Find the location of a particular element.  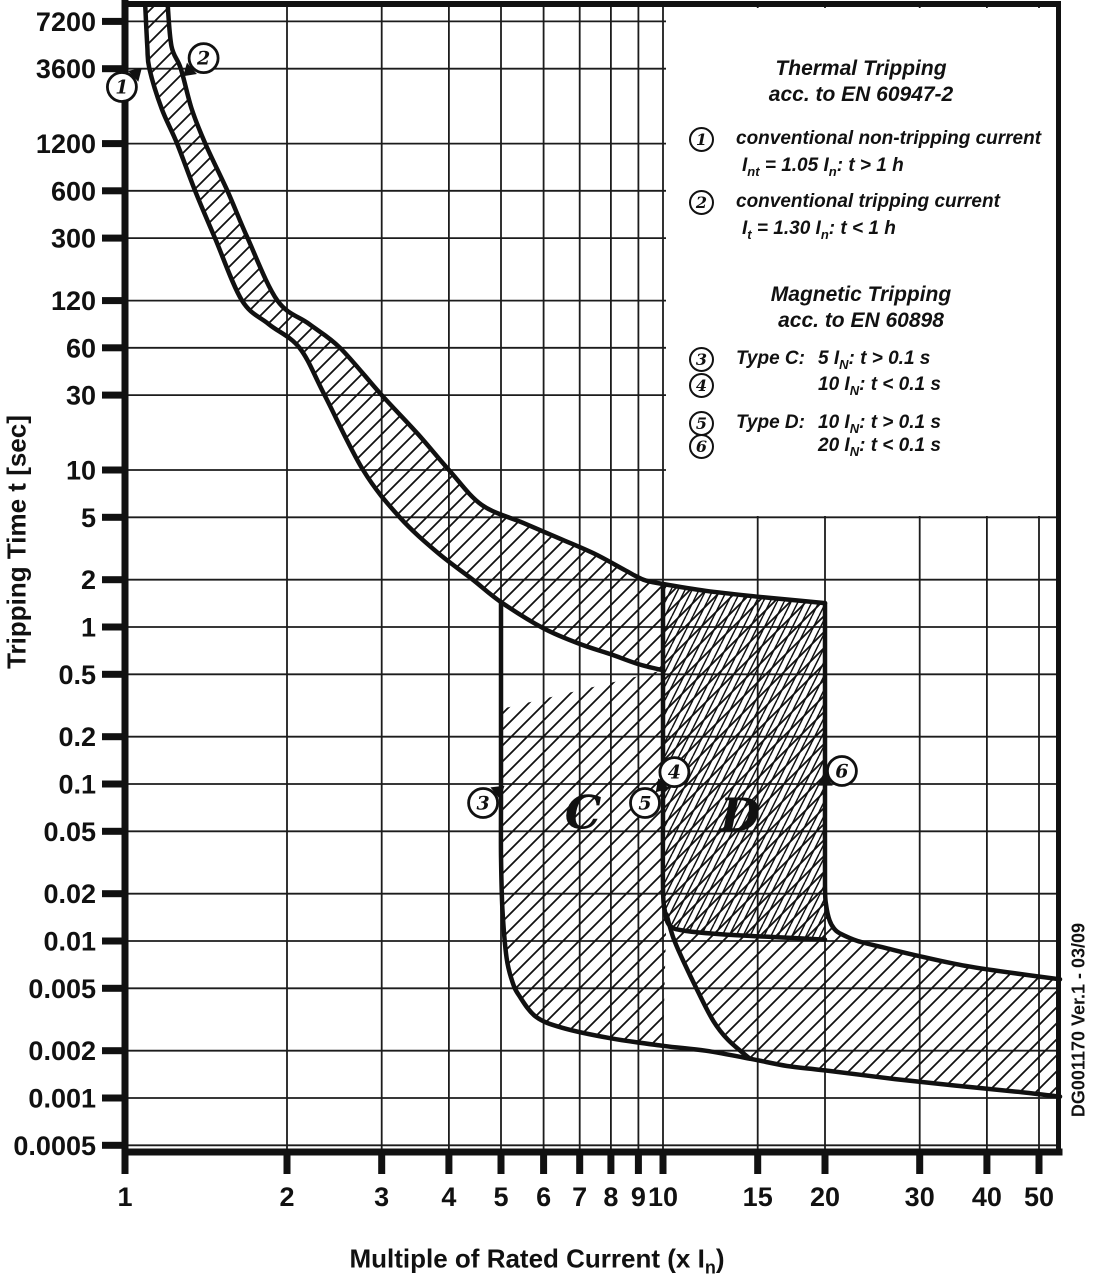

svg-text: 60 is located at coordinates (81, 348).